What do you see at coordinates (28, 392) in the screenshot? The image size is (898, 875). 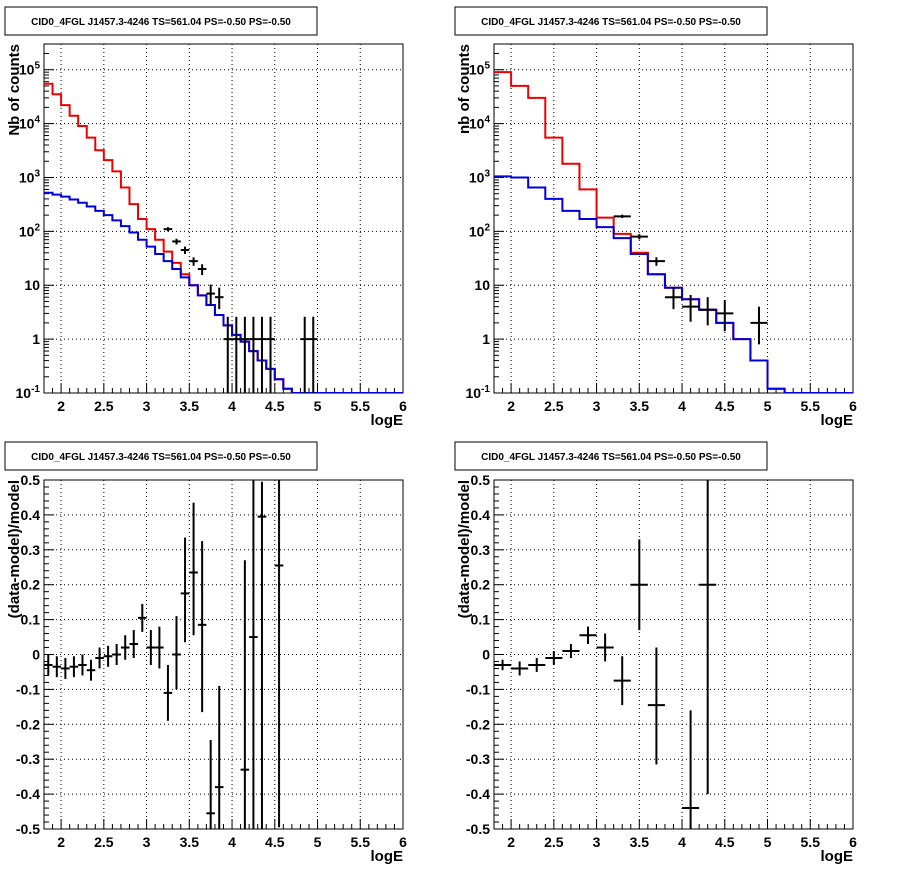 I see `y-tick-label: 10⁻¹` at bounding box center [28, 392].